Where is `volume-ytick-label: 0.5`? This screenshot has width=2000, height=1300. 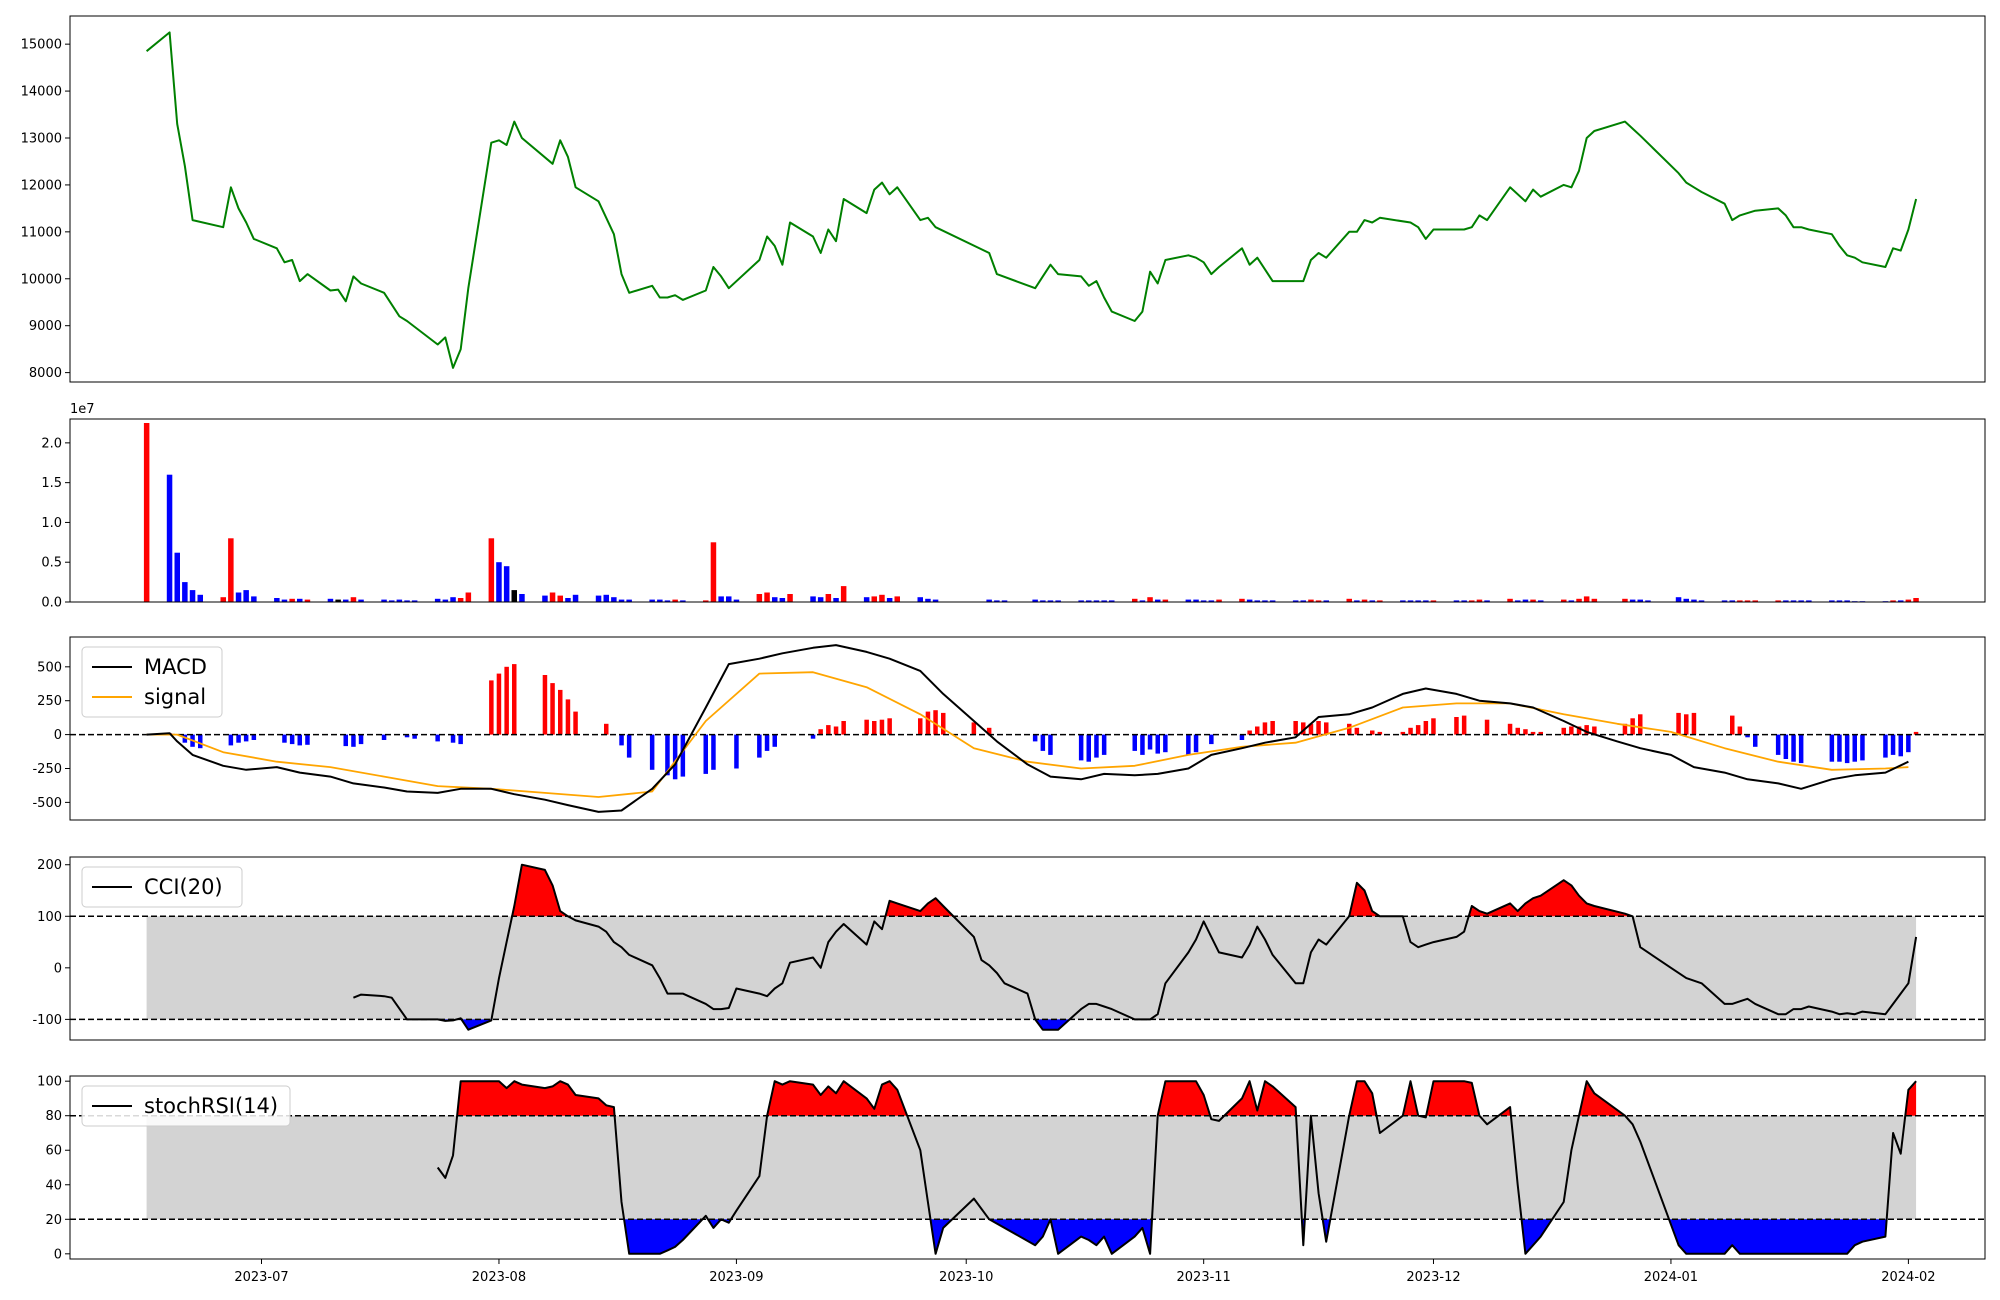
volume-ytick-label: 0.5 is located at coordinates (51, 563).